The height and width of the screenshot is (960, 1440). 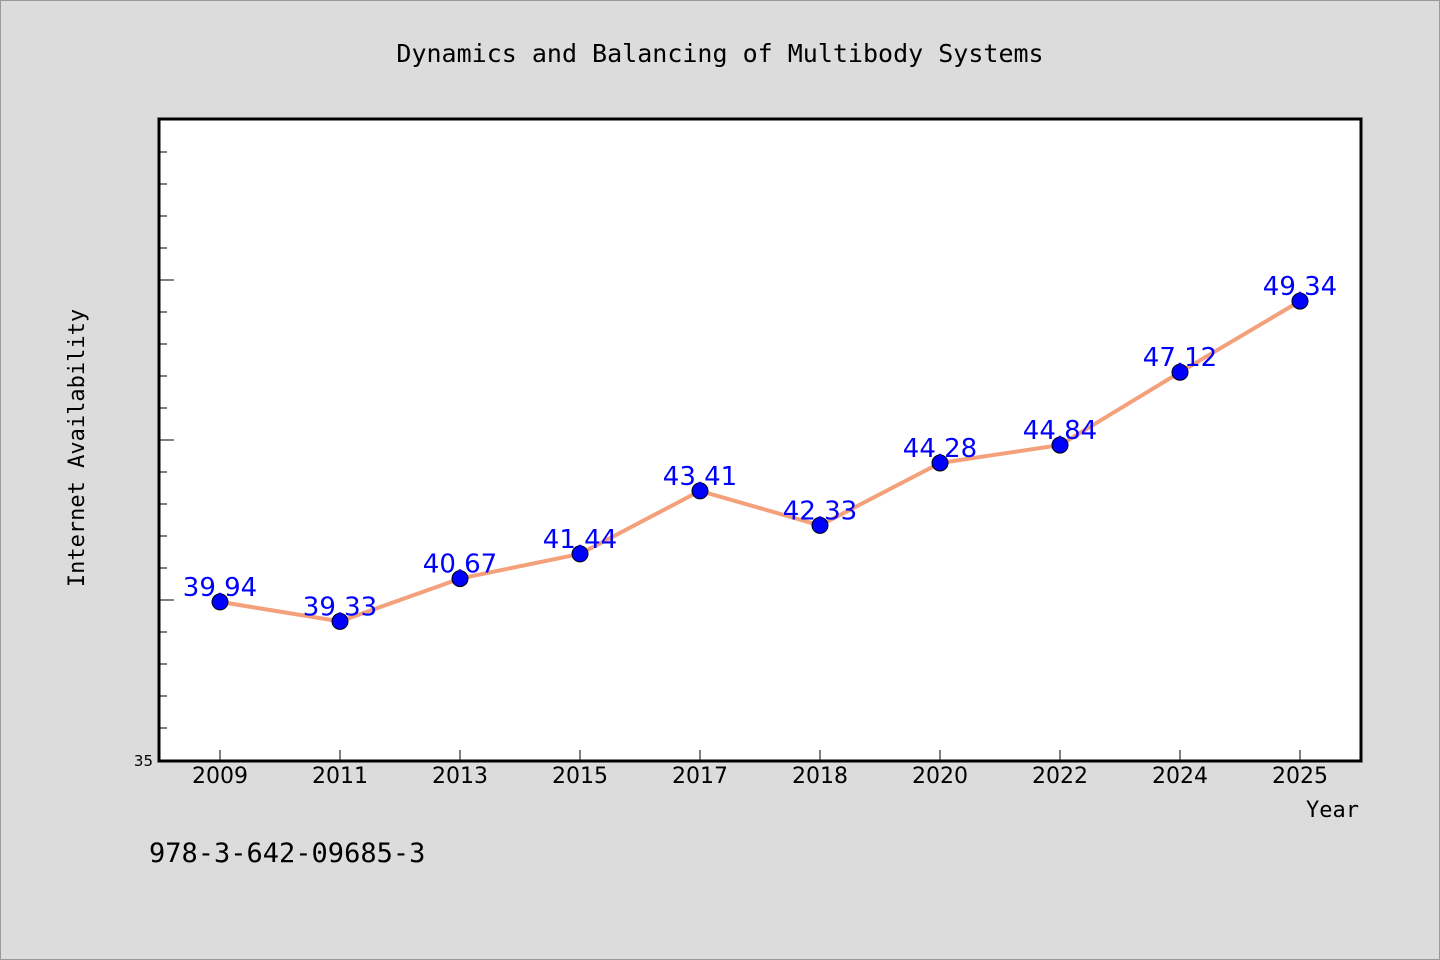 What do you see at coordinates (940, 449) in the screenshot?
I see `data-label: 44.28` at bounding box center [940, 449].